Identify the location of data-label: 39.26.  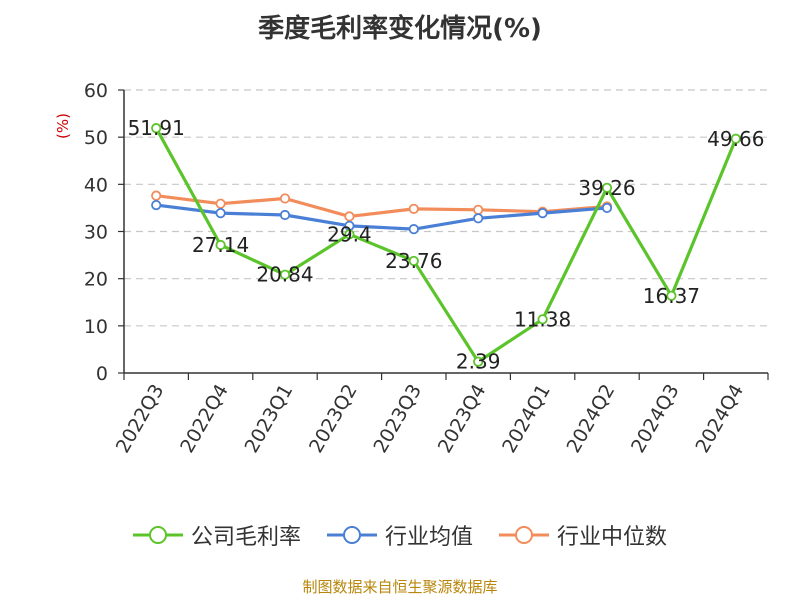
(606, 188).